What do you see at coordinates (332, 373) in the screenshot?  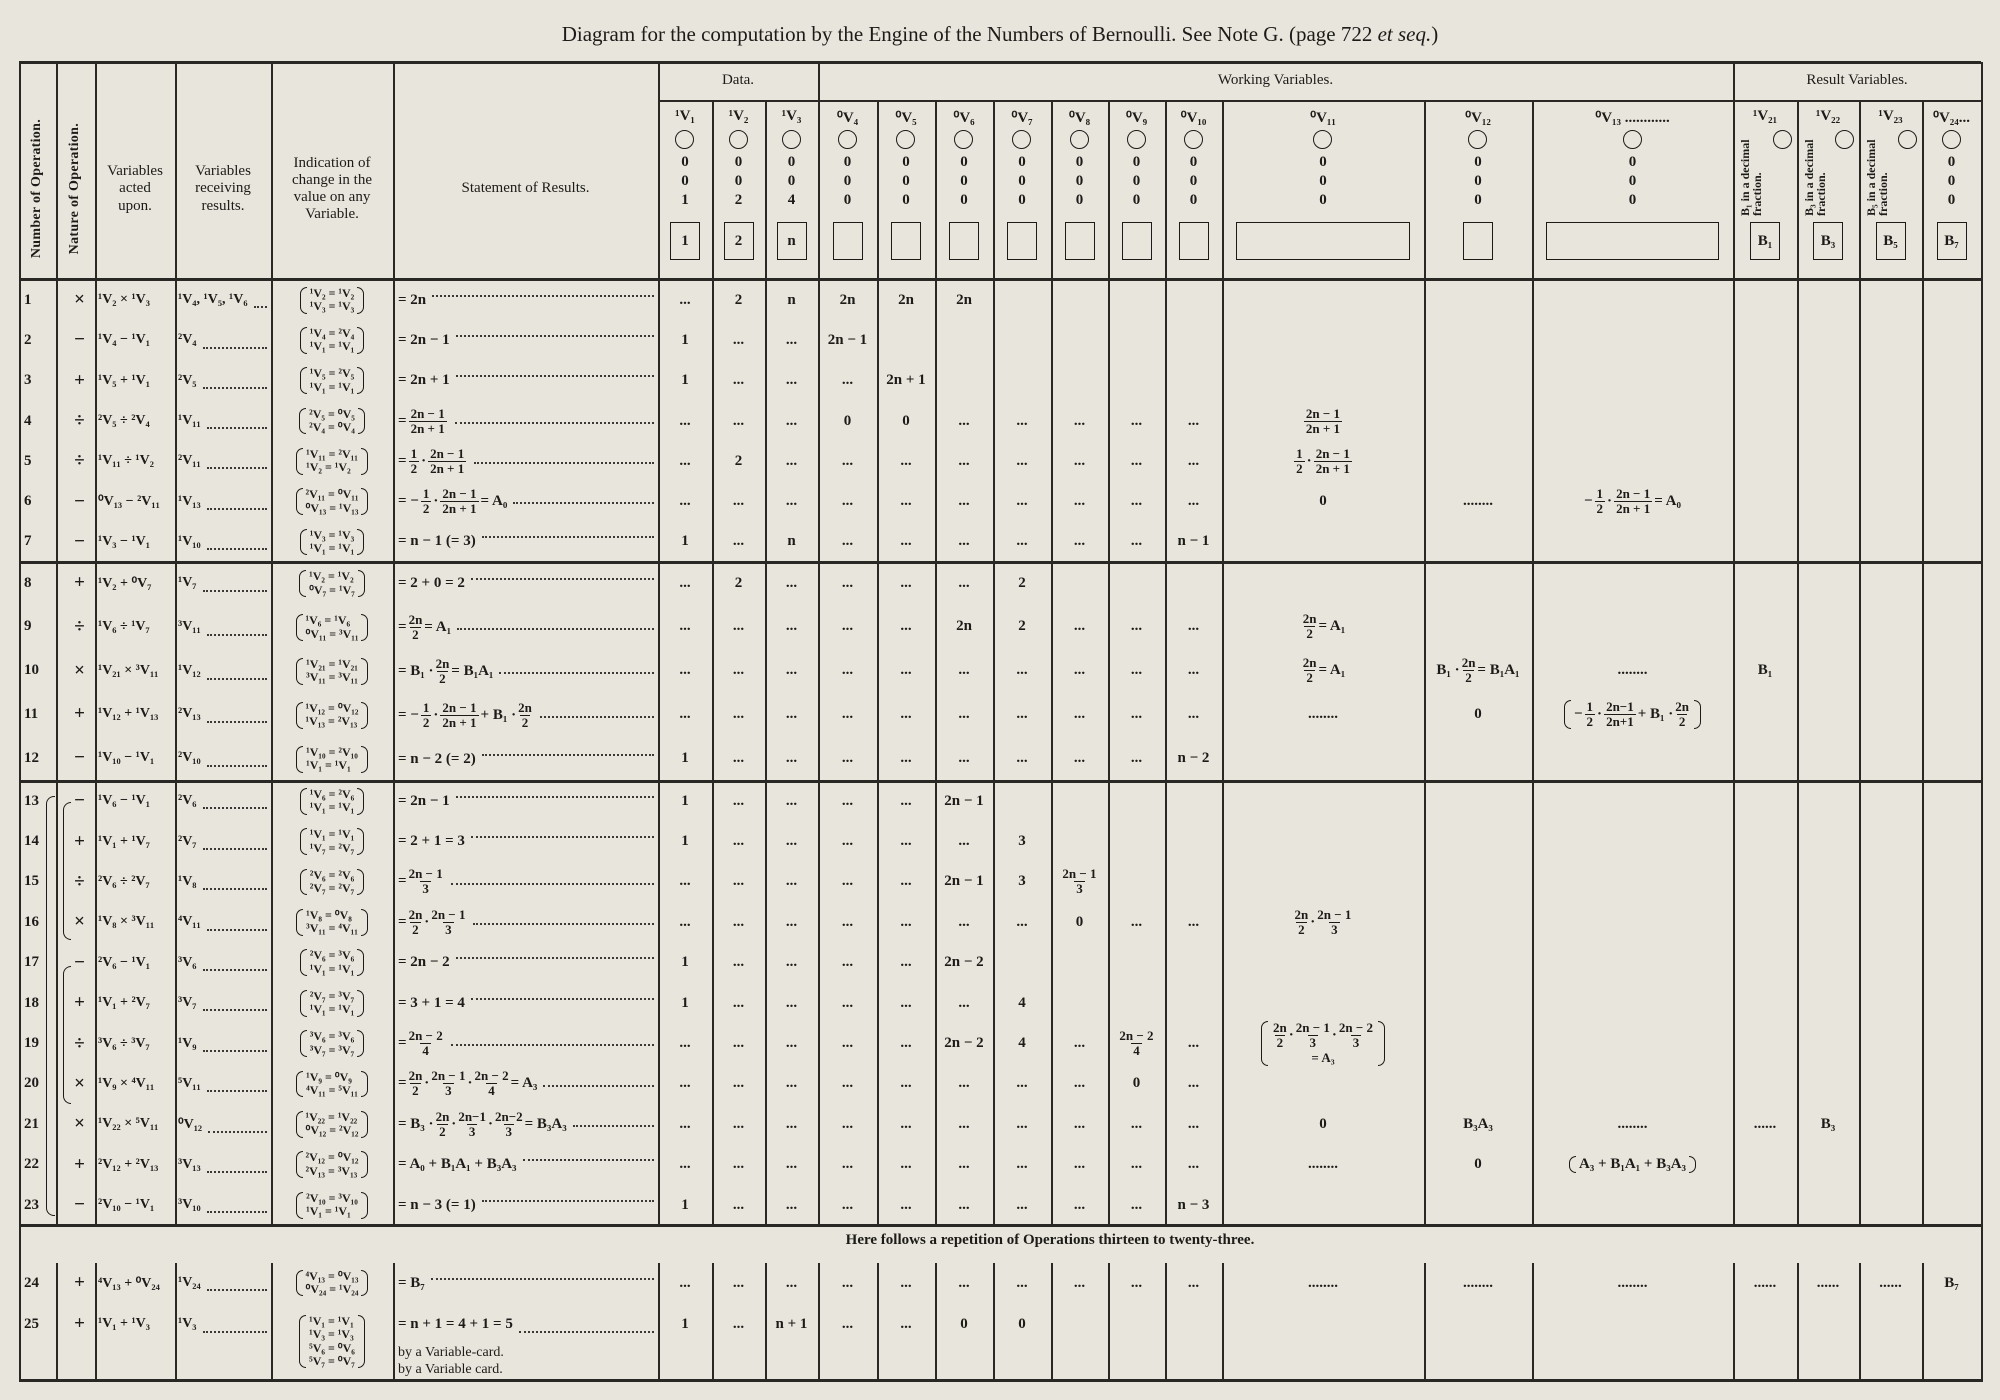 I see `change-line: ¹V₅ = ²V₅` at bounding box center [332, 373].